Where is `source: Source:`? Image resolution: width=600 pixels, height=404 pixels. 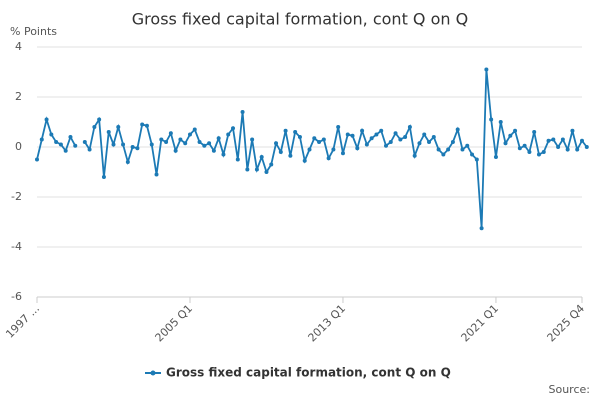
source: Source: is located at coordinates (570, 389).